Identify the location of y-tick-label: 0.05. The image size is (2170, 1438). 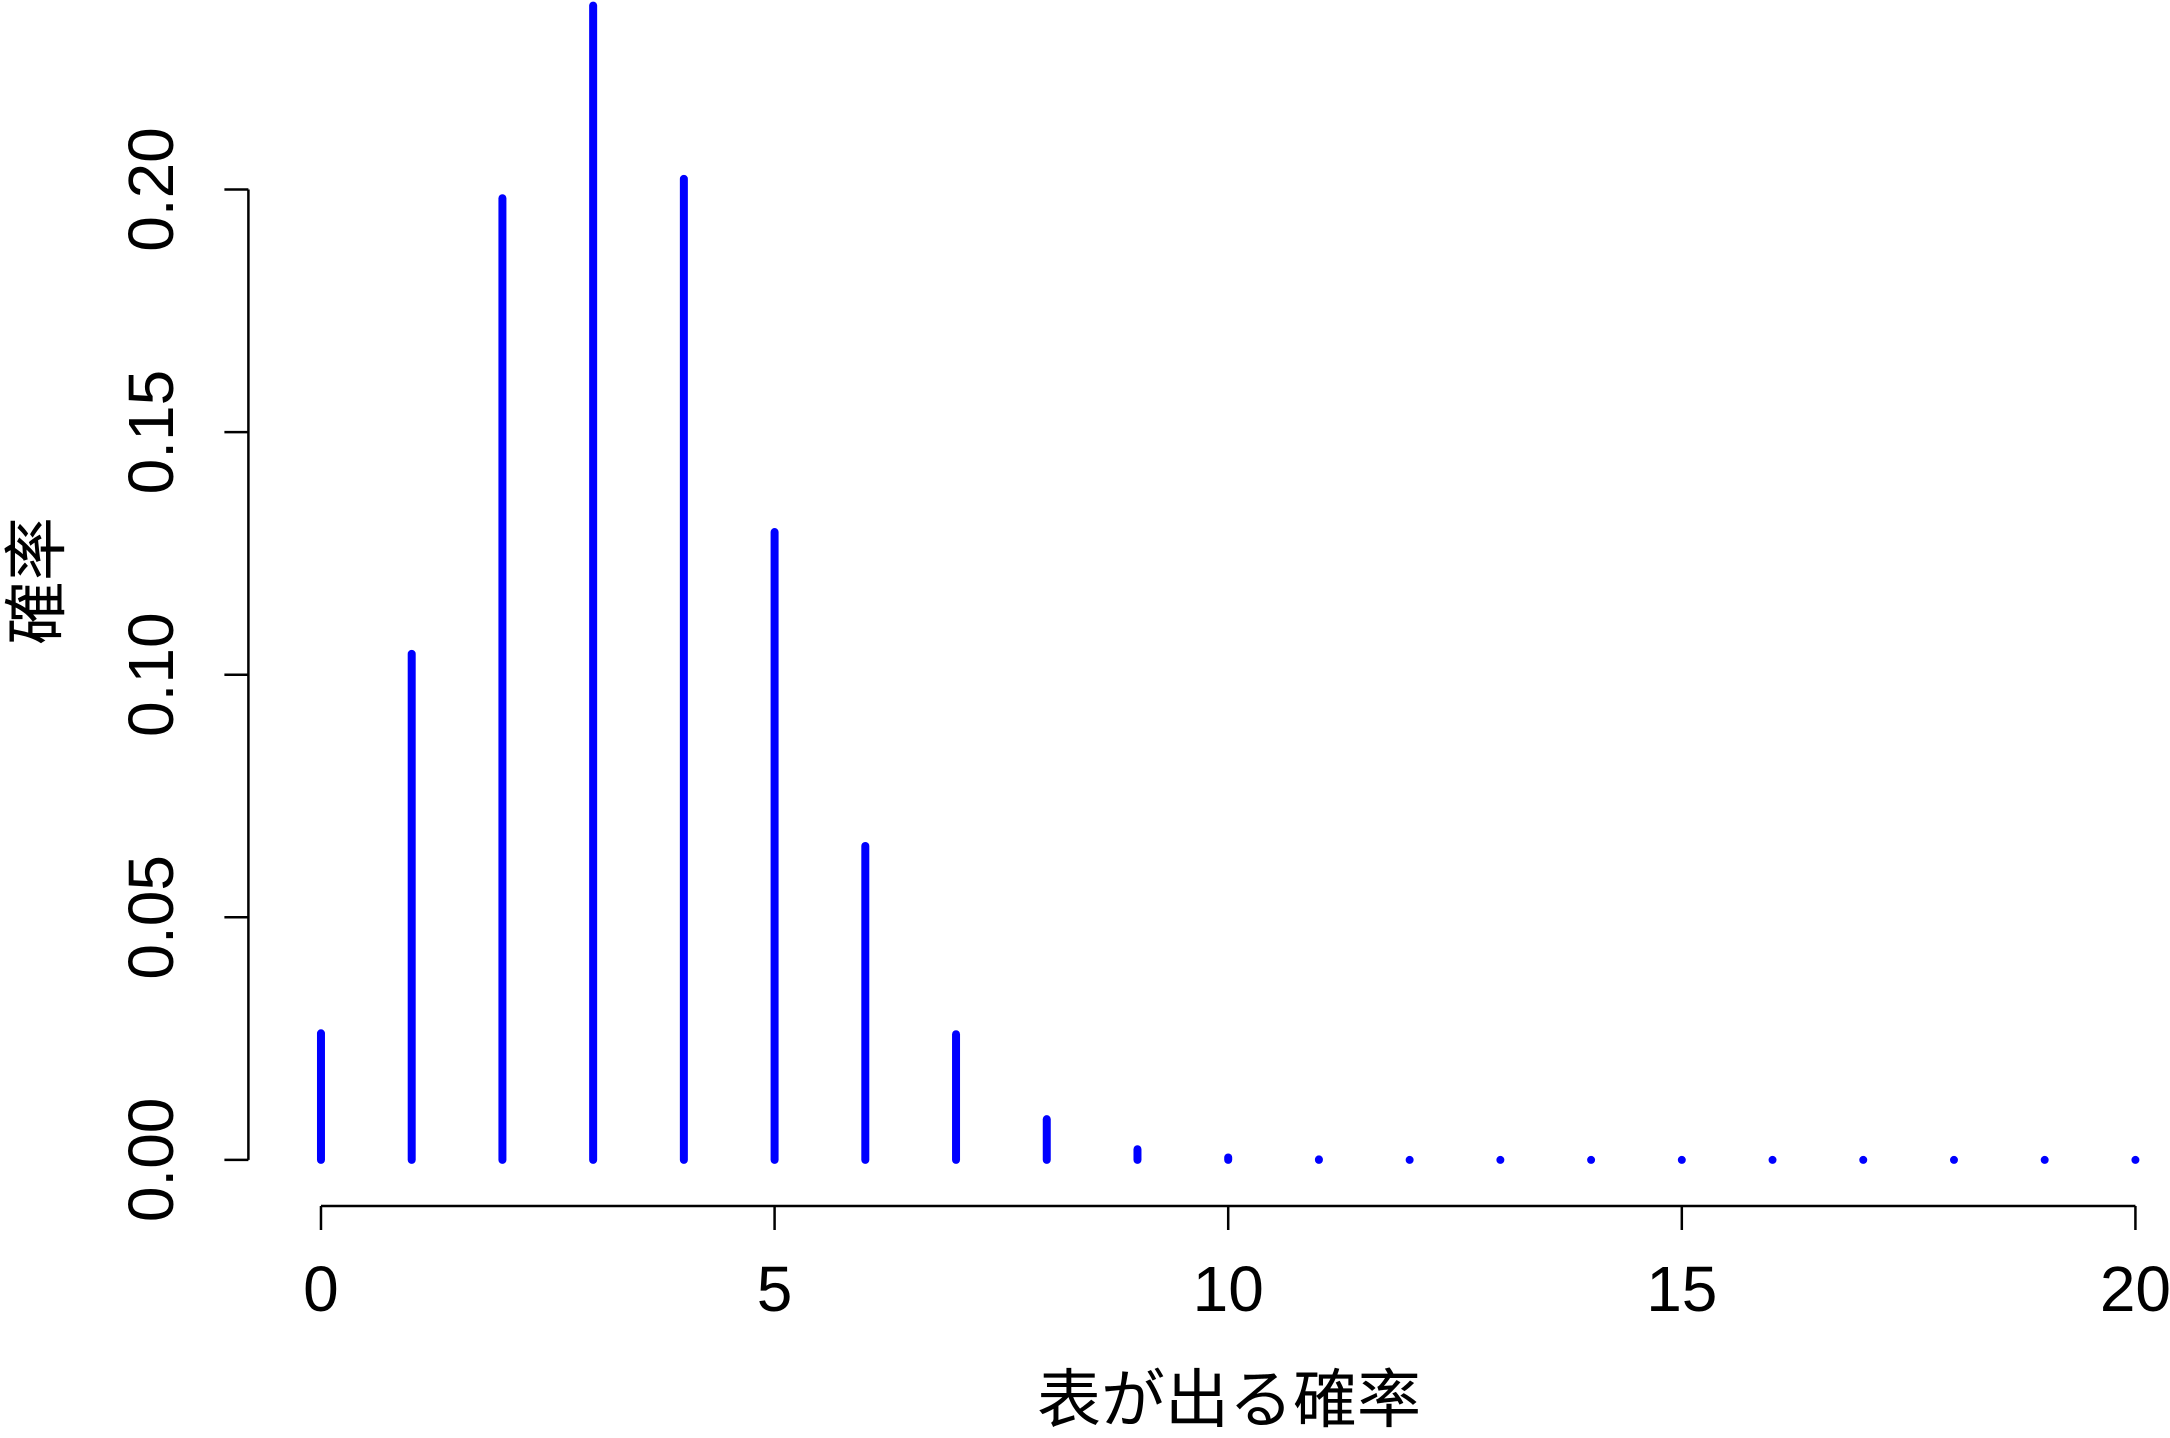
(151, 917).